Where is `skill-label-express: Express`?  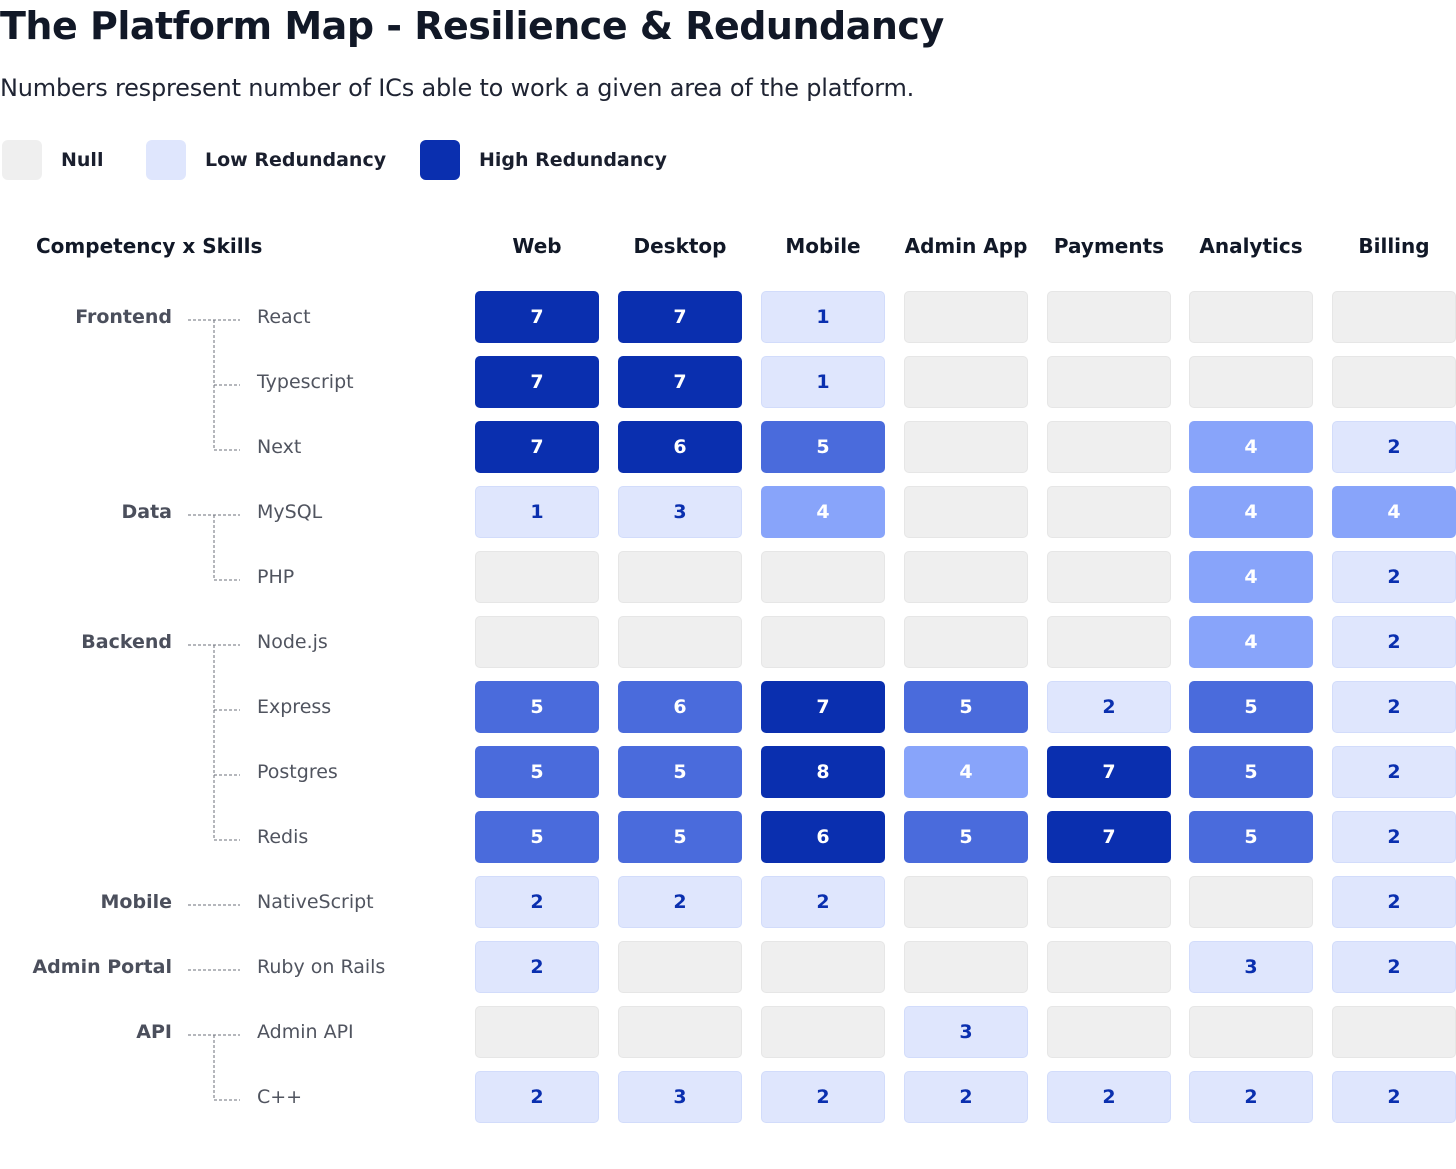
skill-label-express: Express is located at coordinates (294, 707).